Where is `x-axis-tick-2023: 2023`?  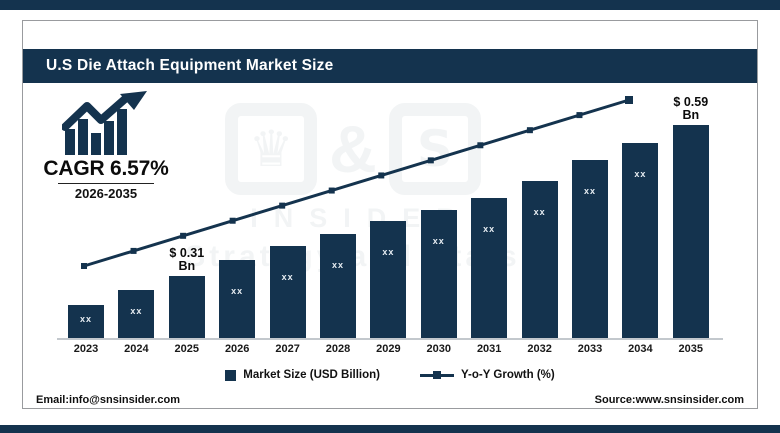
x-axis-tick-2023: 2023 is located at coordinates (86, 349).